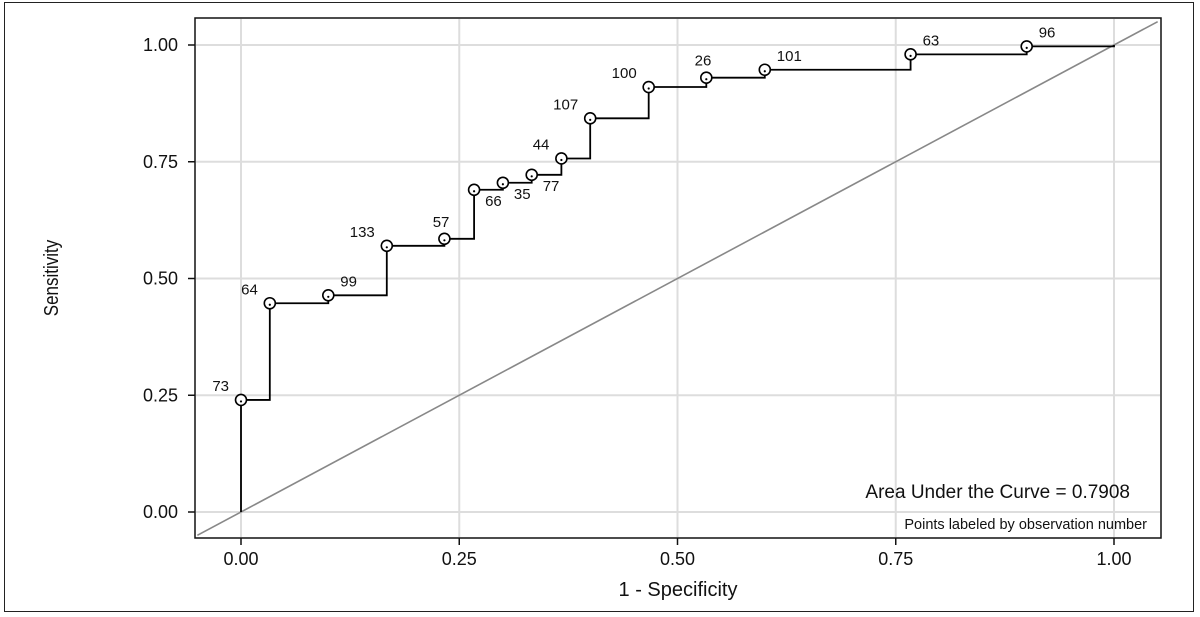  I want to click on y-axis-ticks: 0.00 0.25 0.50 0.75 1.00, so click(169, 278).